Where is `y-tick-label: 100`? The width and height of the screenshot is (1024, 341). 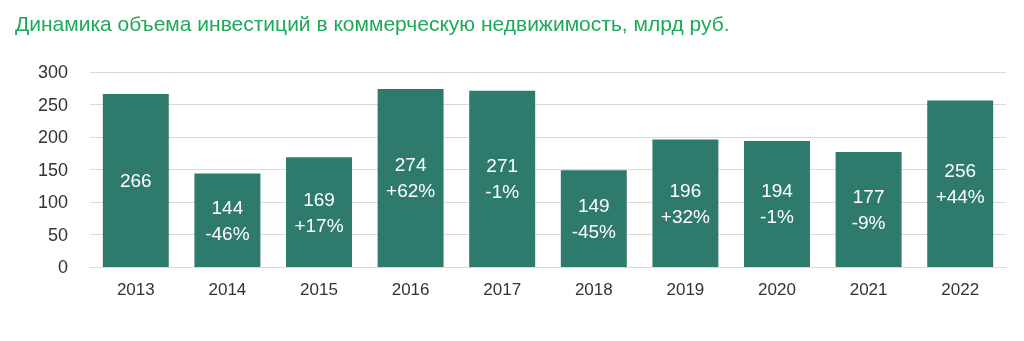
y-tick-label: 100 is located at coordinates (52, 202).